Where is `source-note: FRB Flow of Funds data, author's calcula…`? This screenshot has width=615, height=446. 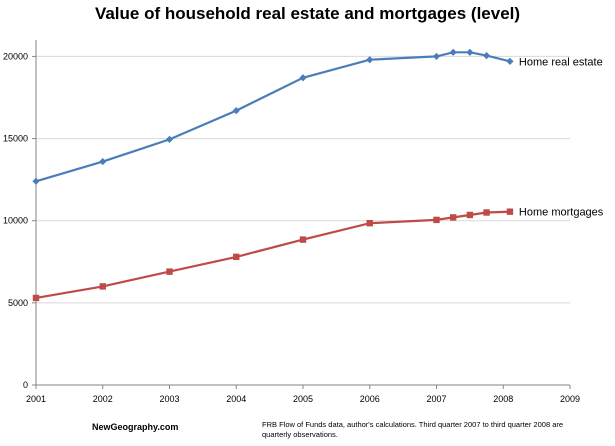
source-note: FRB Flow of Funds data, author's calcula… is located at coordinates (413, 429).